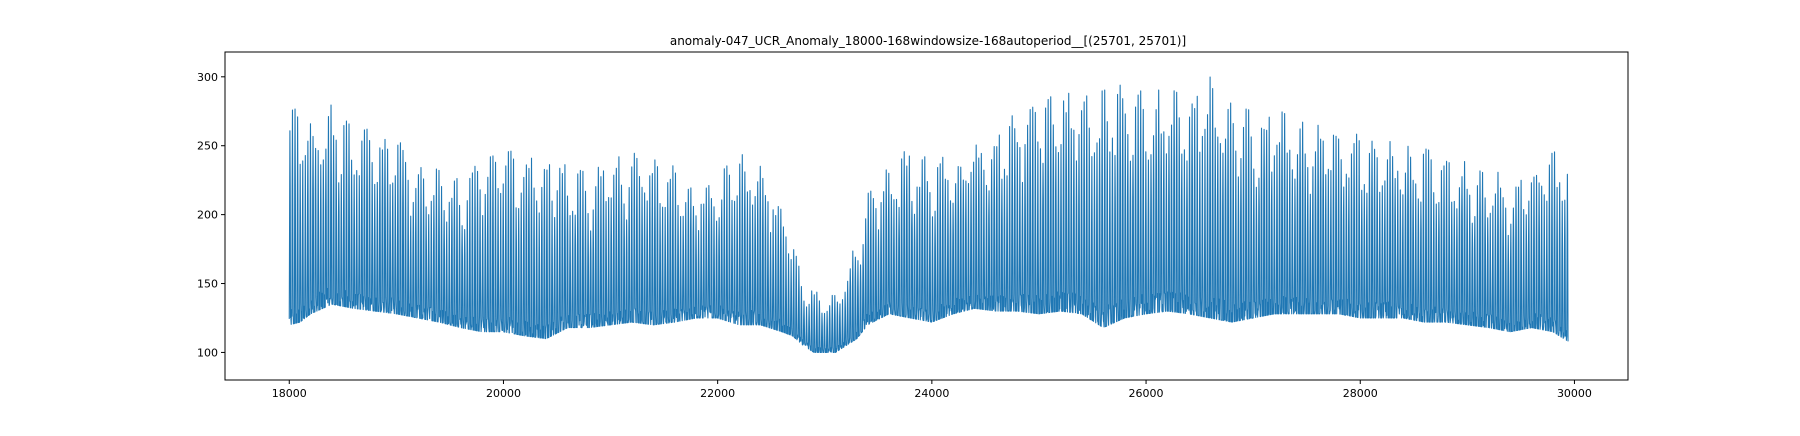  I want to click on x-tick-label: 30000, so click(1574, 393).